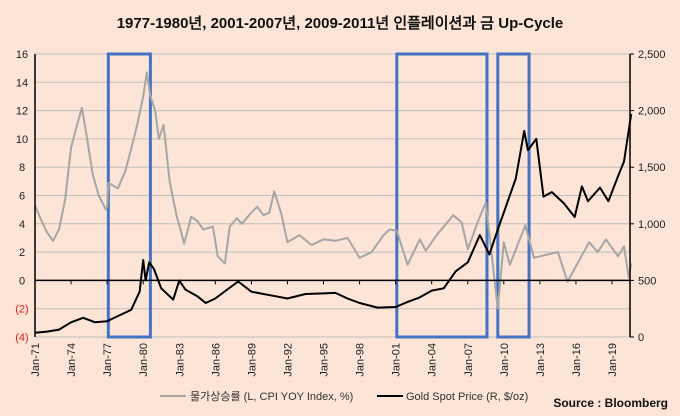 This screenshot has height=416, width=680. I want to click on x-tick-label: Jan-89, so click(252, 360).